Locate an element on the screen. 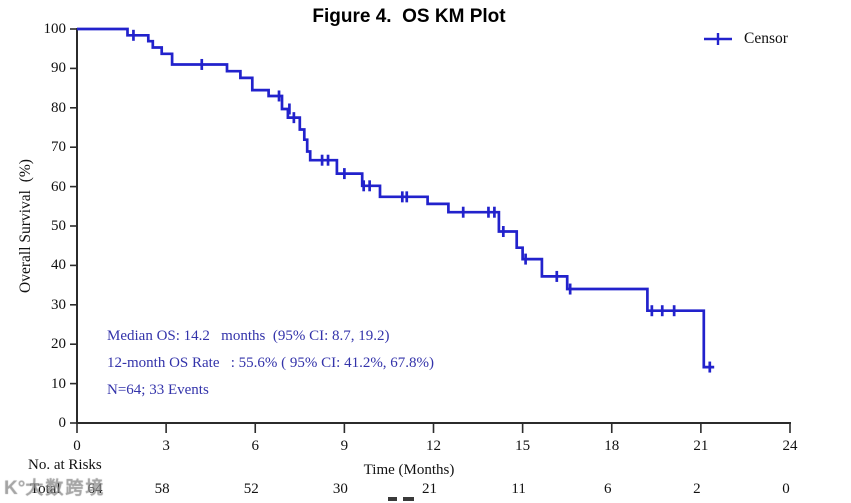  y-tick-label: 0 is located at coordinates (62, 423).